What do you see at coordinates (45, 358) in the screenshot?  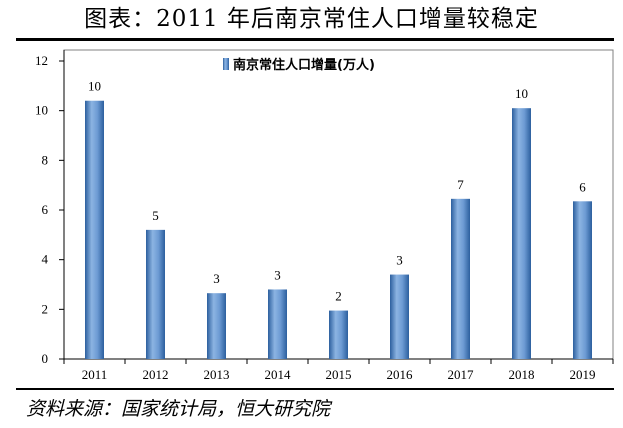 I see `y-tick-label: 0` at bounding box center [45, 358].